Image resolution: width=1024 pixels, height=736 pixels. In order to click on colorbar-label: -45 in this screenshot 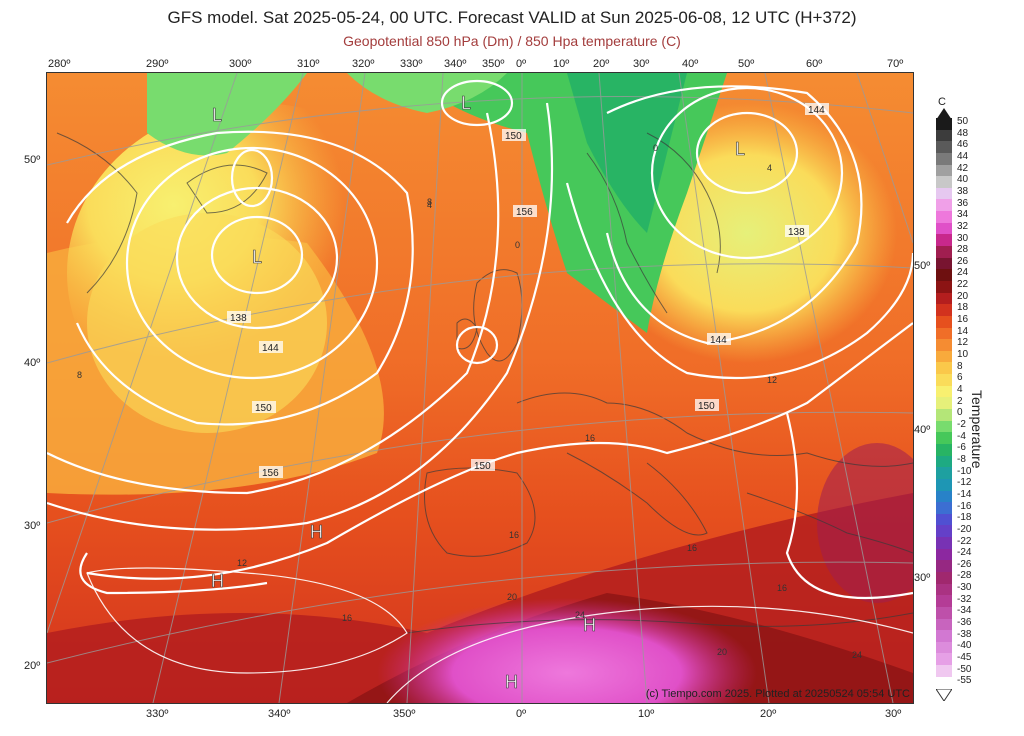, I will do `click(964, 658)`.